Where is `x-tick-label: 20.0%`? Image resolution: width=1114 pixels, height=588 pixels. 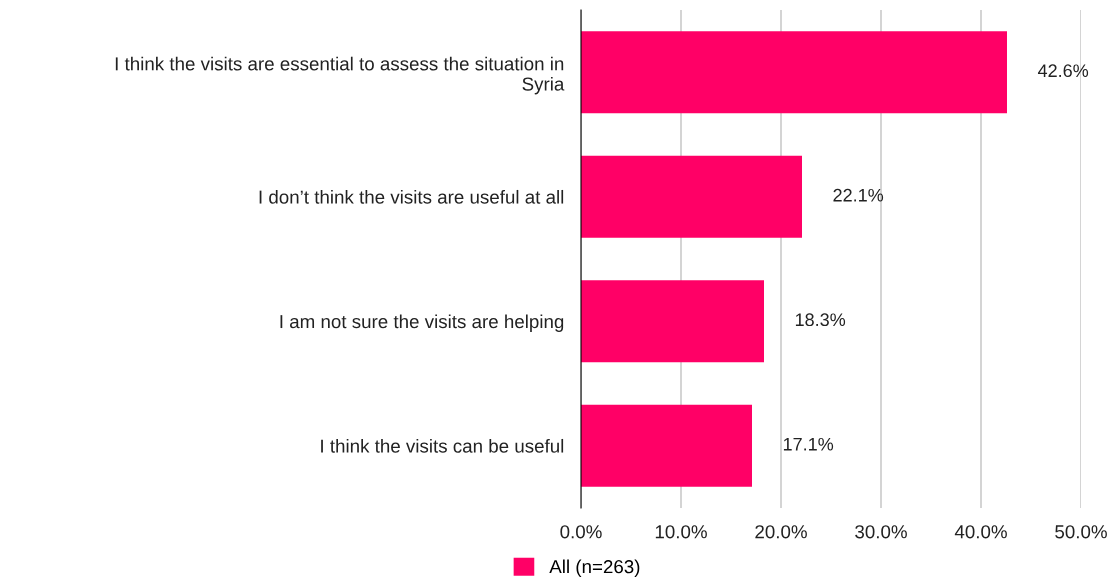
x-tick-label: 20.0% is located at coordinates (781, 532).